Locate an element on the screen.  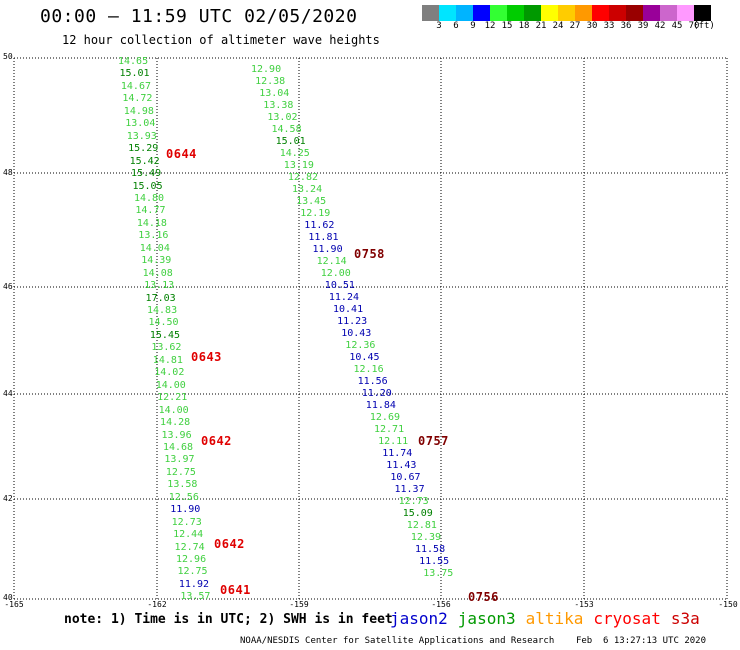
wave-height-value: 14.80 is located at coordinates (149, 198).